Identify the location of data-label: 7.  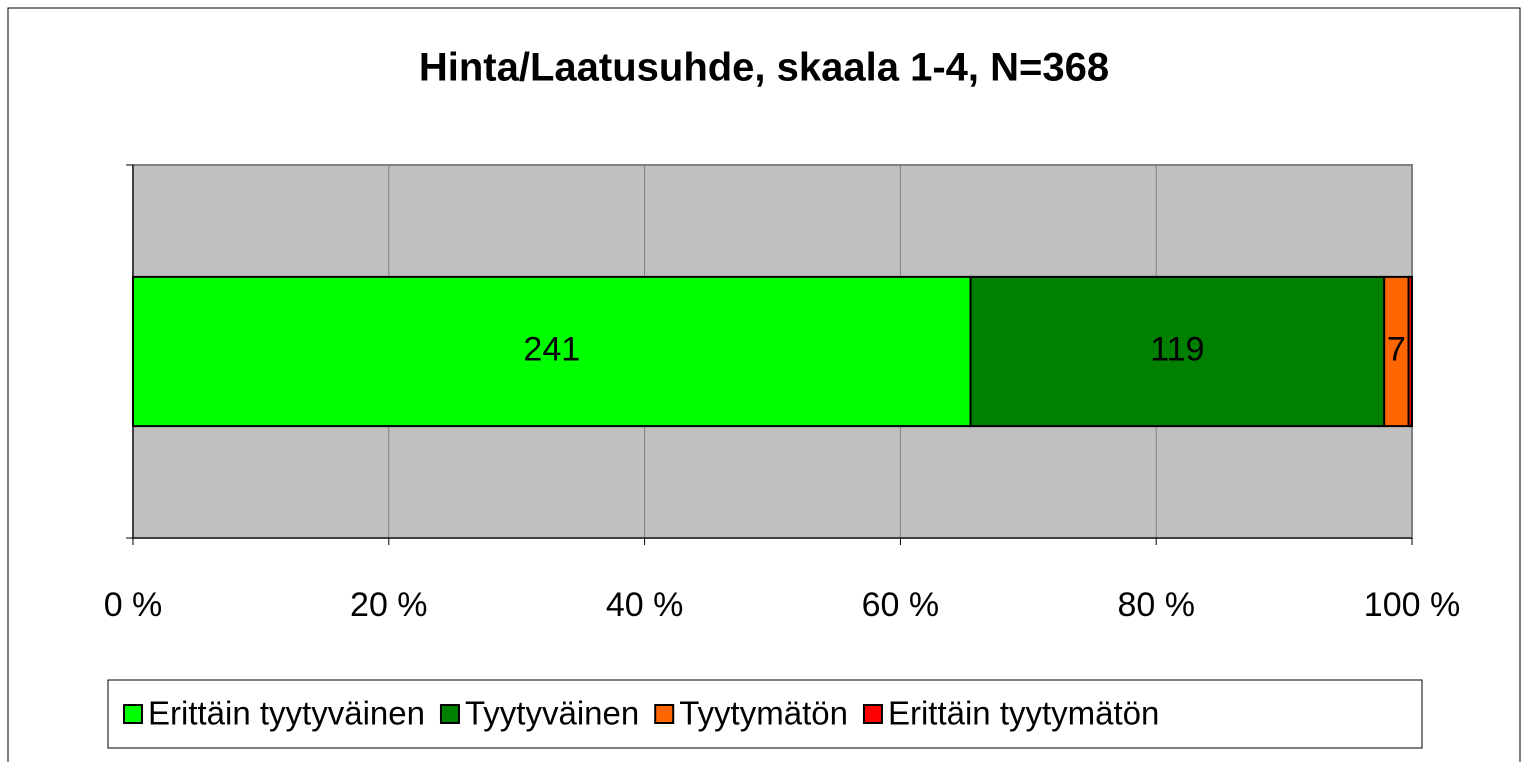
(1396, 349).